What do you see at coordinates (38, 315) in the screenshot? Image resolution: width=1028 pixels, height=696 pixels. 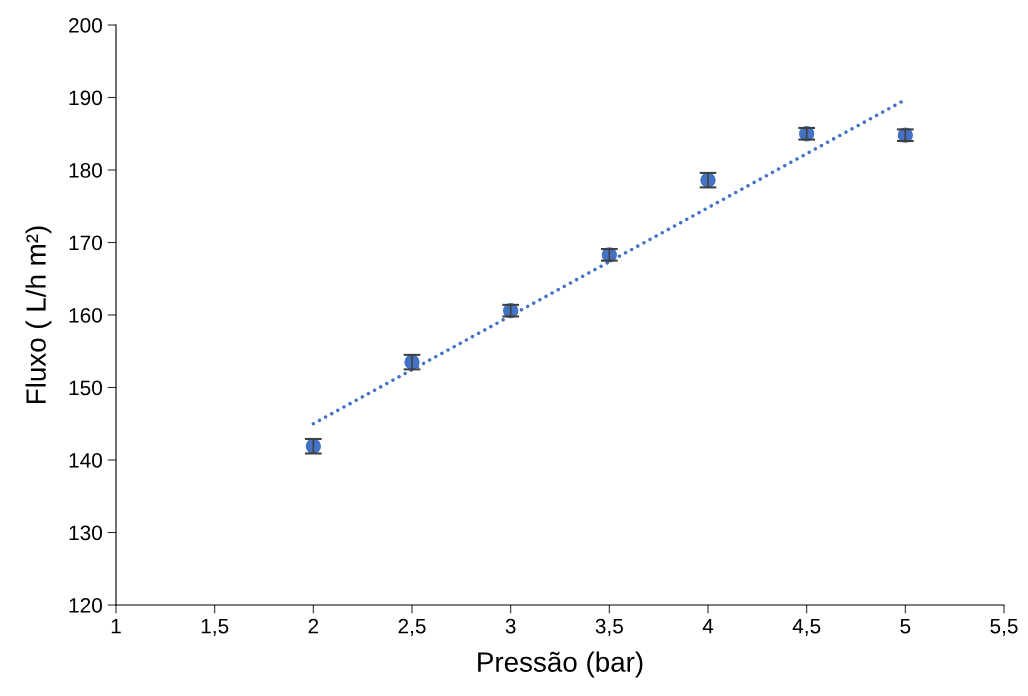 I see `y-axis-title: Fluxo ( L/h m²)` at bounding box center [38, 315].